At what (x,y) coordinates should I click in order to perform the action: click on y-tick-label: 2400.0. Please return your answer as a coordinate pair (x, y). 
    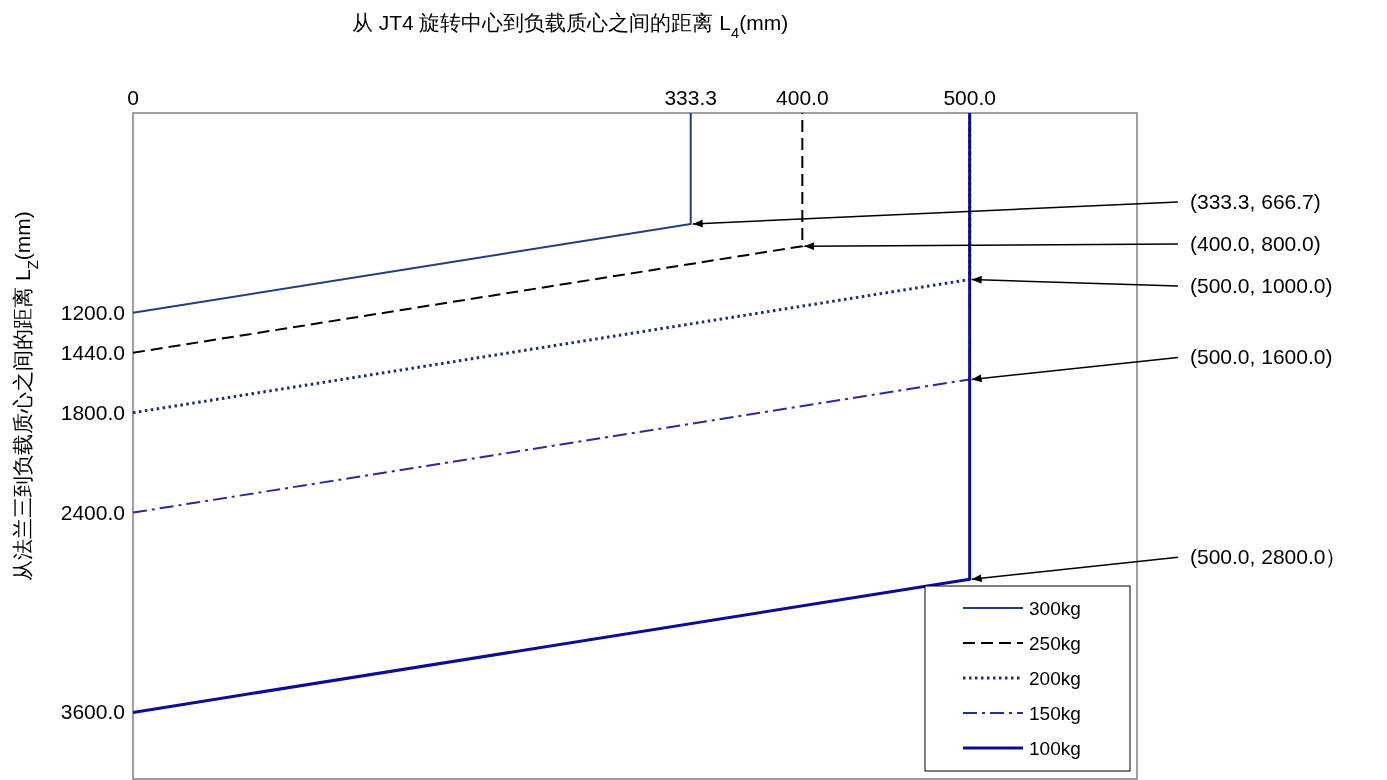
    Looking at the image, I should click on (92, 512).